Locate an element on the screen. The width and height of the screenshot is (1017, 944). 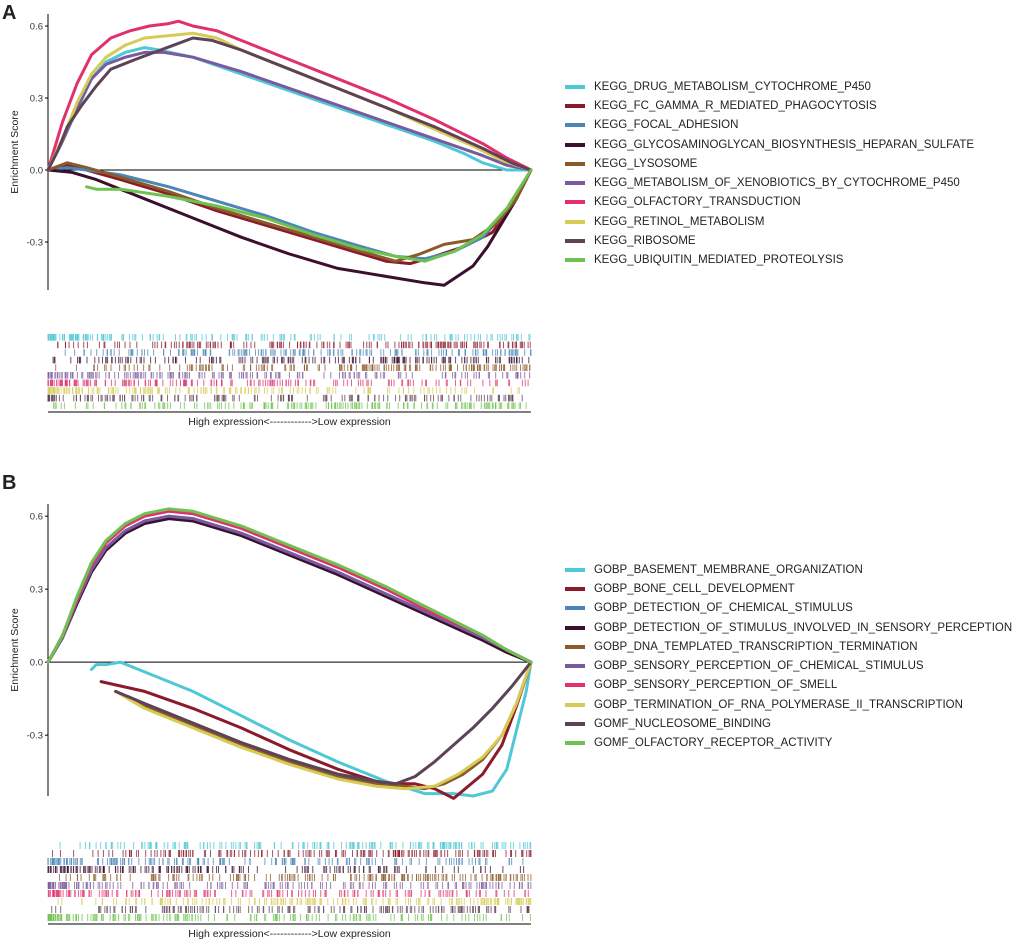
legend-item-2: KEGG_FC_GAMMA_R_MEDIATED_PHAGOCYTOSIS is located at coordinates (769, 105).